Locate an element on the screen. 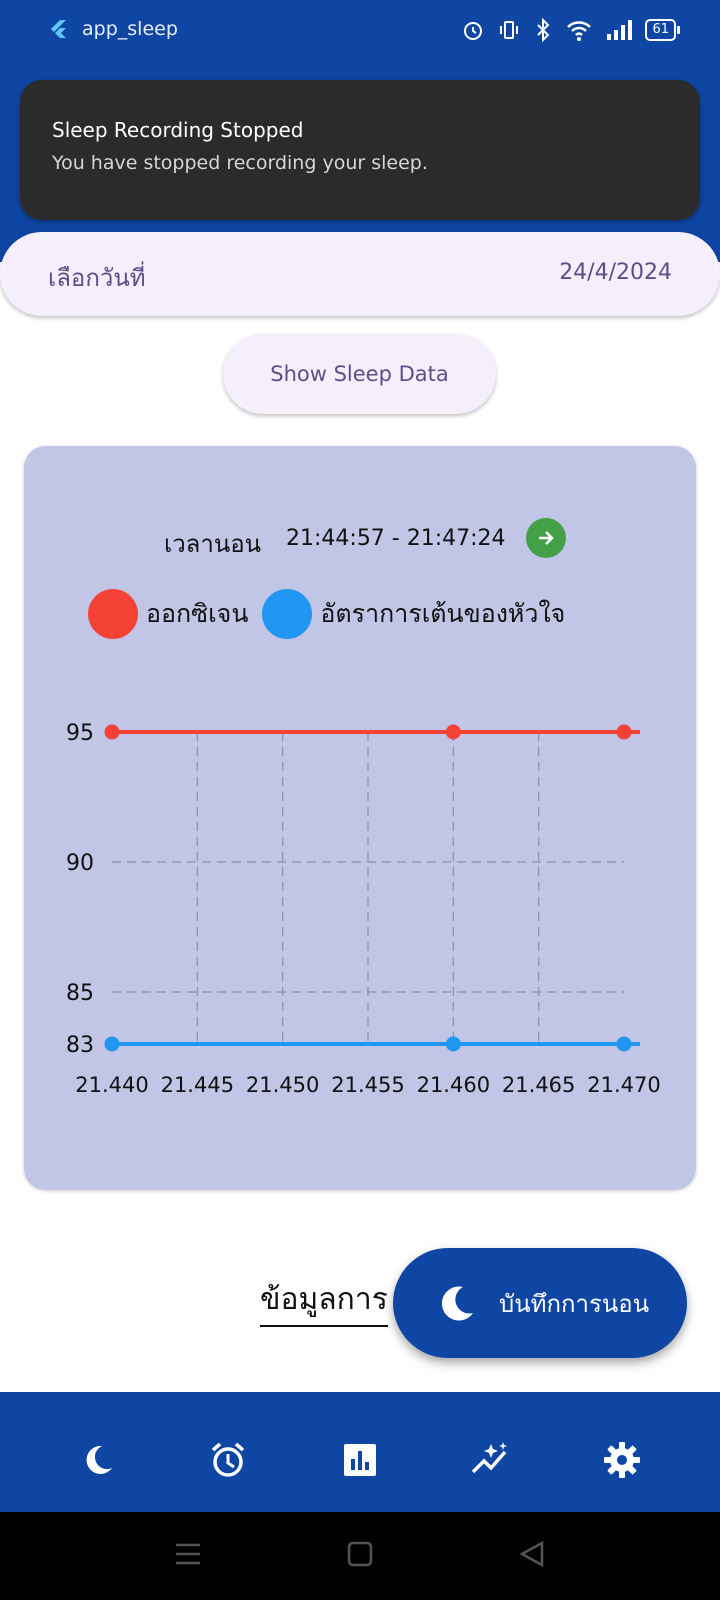 This screenshot has width=720, height=1600. status-icons: 61 is located at coordinates (570, 30).